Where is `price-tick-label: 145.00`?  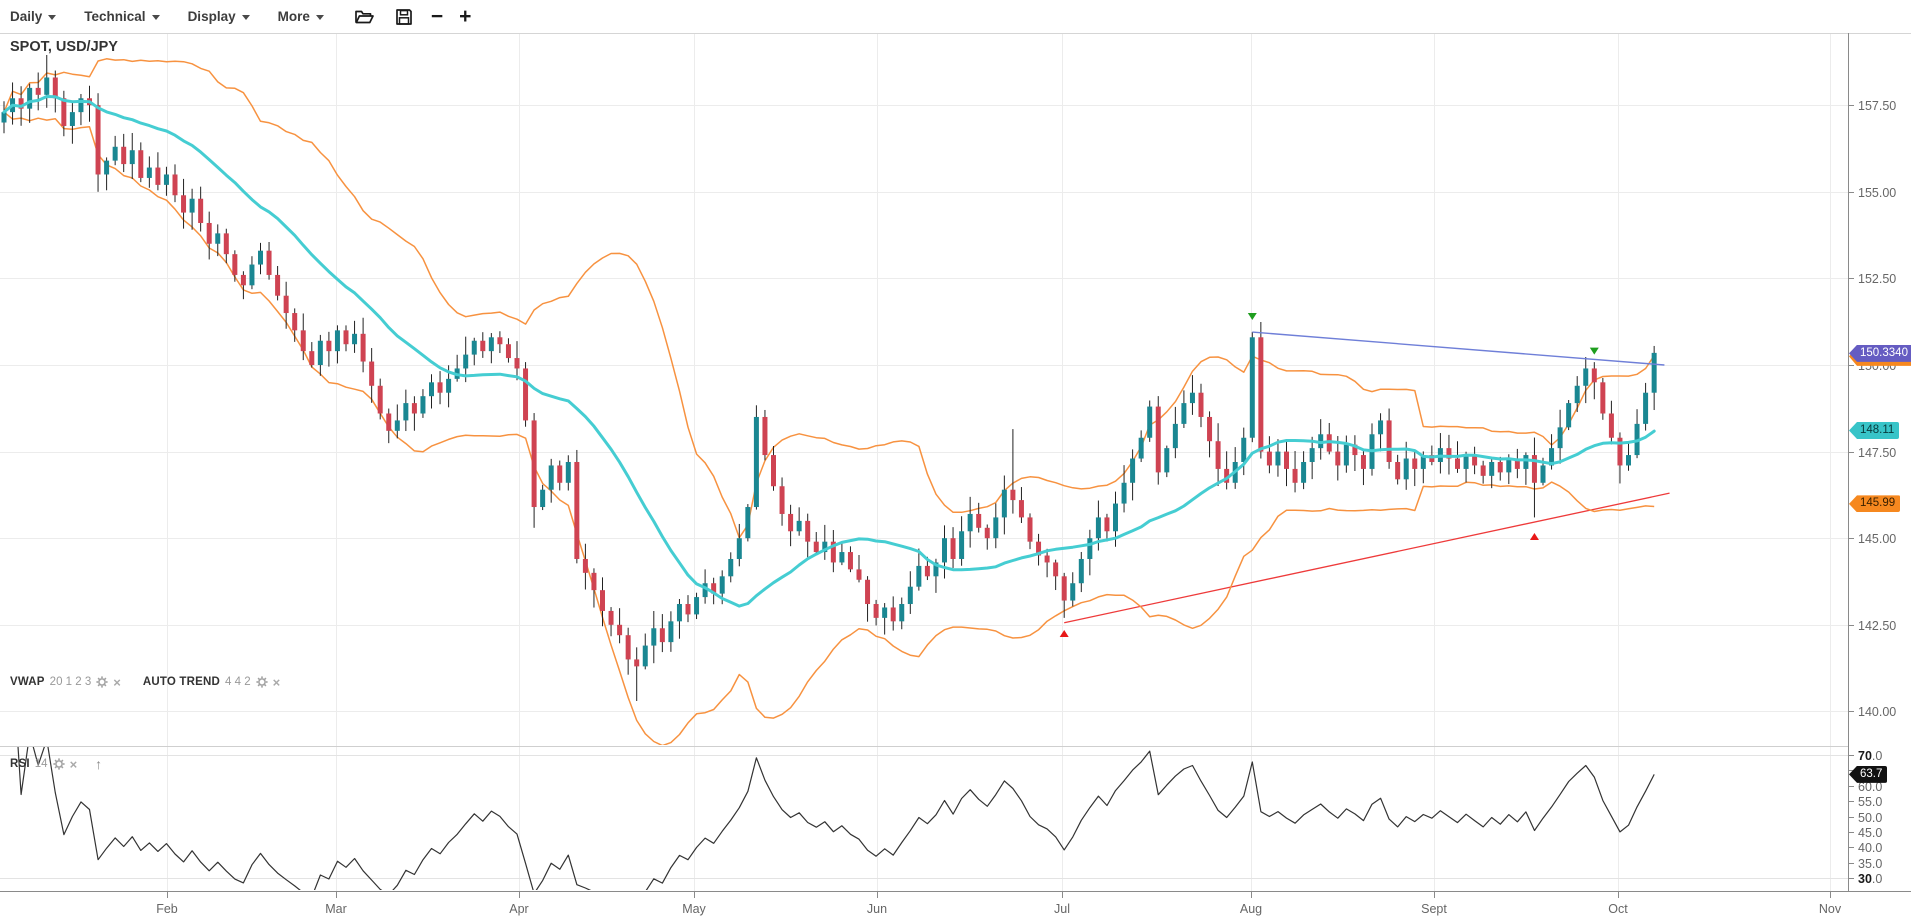 price-tick-label: 145.00 is located at coordinates (1877, 539).